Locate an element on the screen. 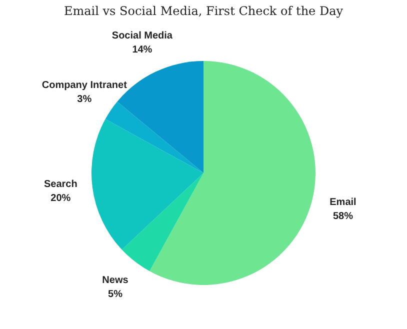 The image size is (407, 329). slice-label: Email is located at coordinates (343, 202).